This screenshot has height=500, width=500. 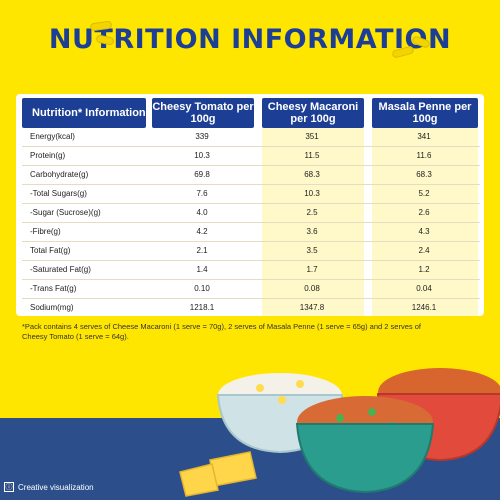 I want to click on table-row: Carbohydrate(g) 69.8 68.3 68.3, so click(x=251, y=175).